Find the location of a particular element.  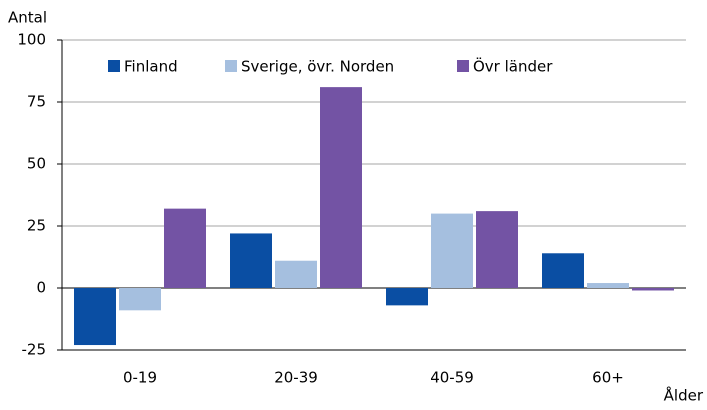

legend-label: Finland is located at coordinates (151, 67).